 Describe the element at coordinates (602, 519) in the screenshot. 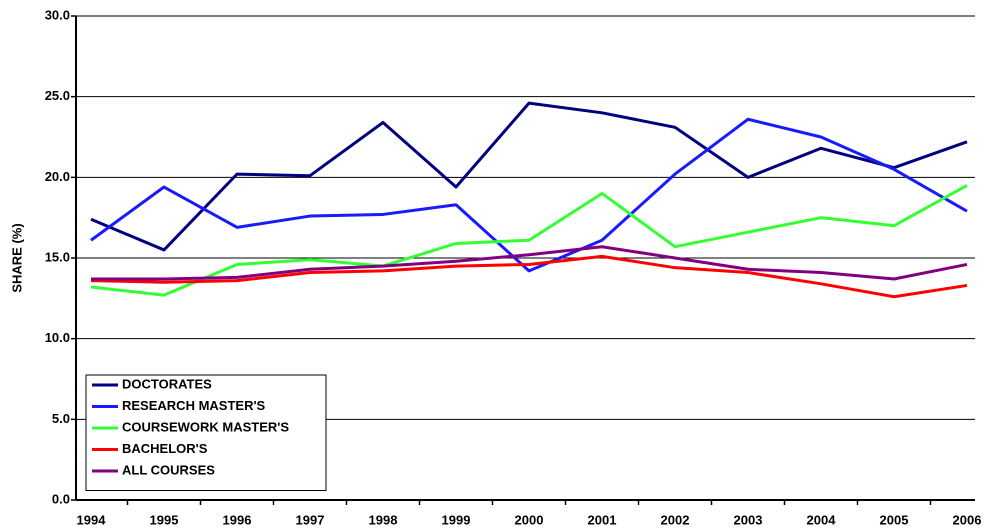

I see `x-tick-label: 2001` at that location.